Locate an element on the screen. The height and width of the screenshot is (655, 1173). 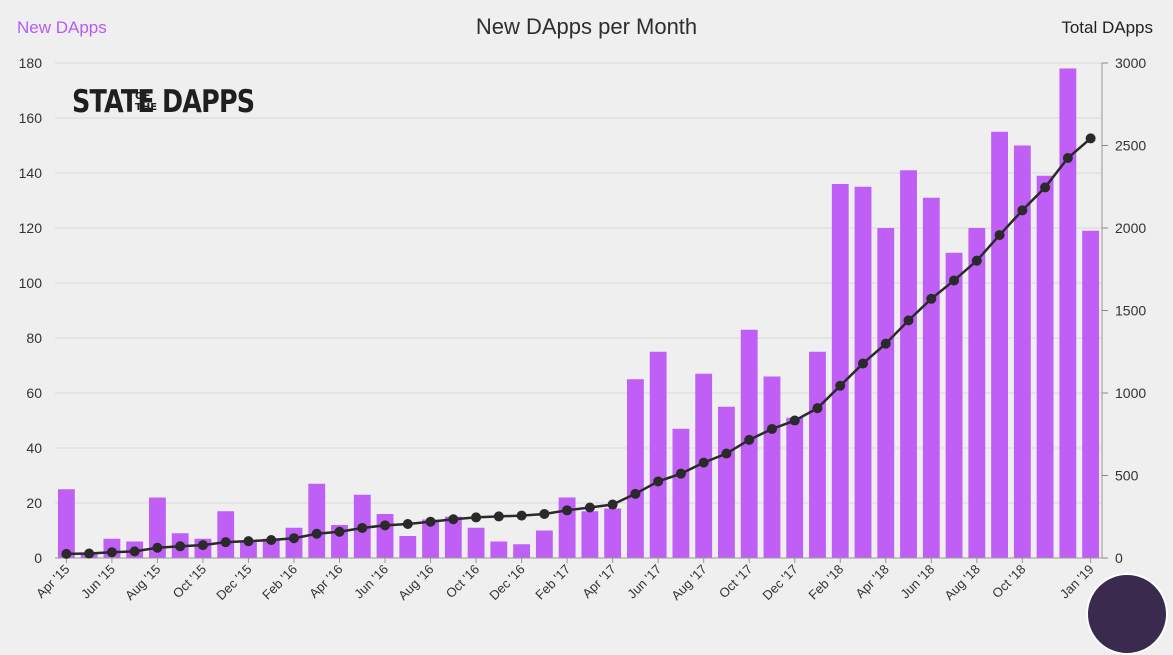
avatar is located at coordinates (1127, 614).